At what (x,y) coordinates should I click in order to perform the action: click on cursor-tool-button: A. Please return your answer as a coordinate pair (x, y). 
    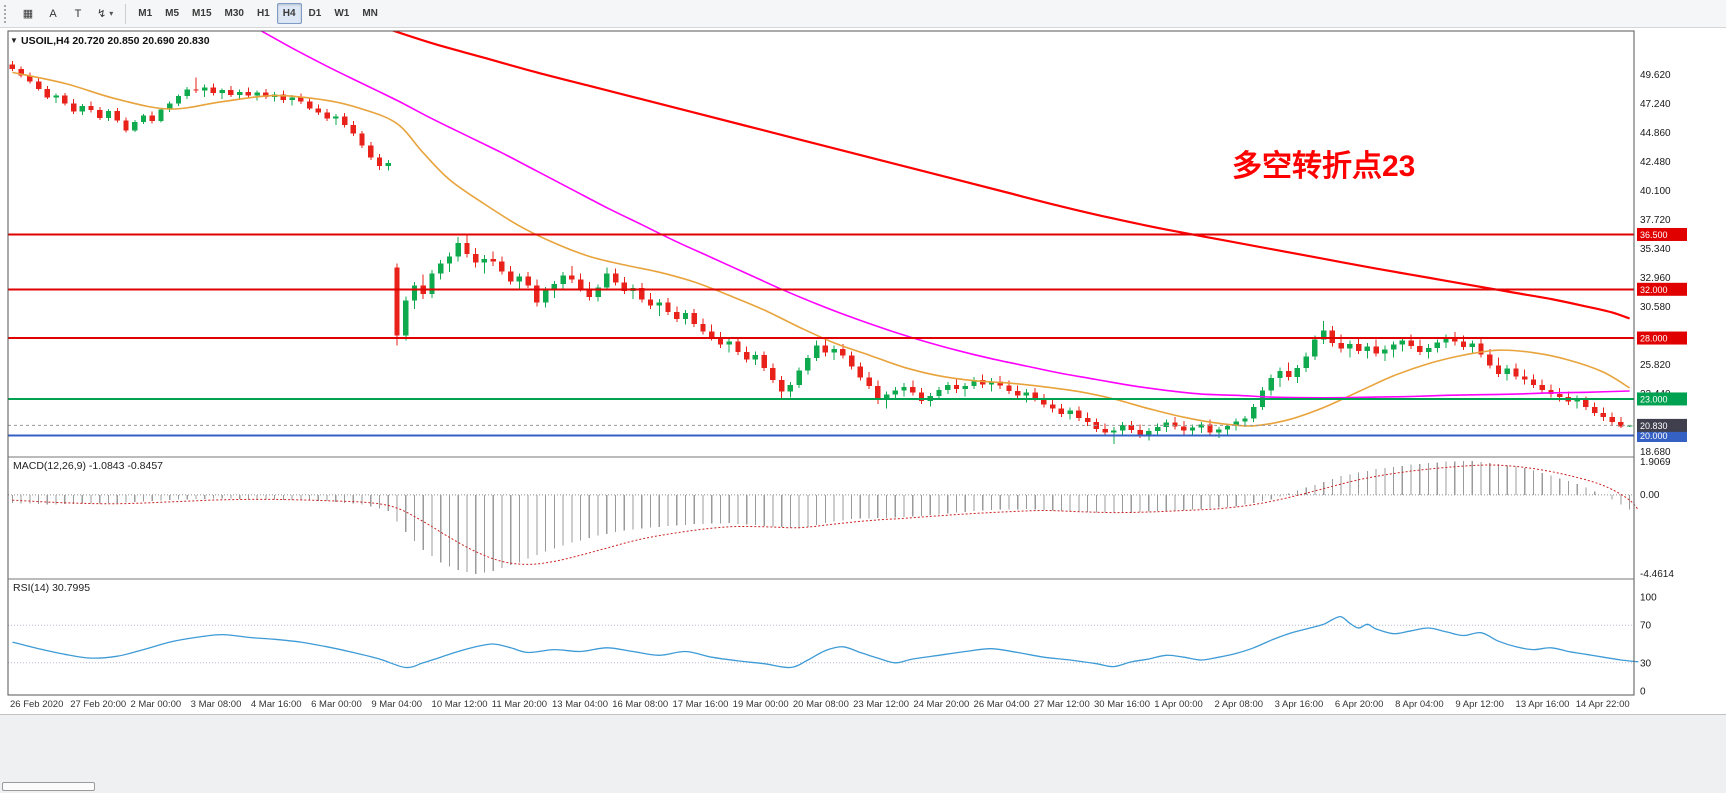
    Looking at the image, I should click on (53, 13).